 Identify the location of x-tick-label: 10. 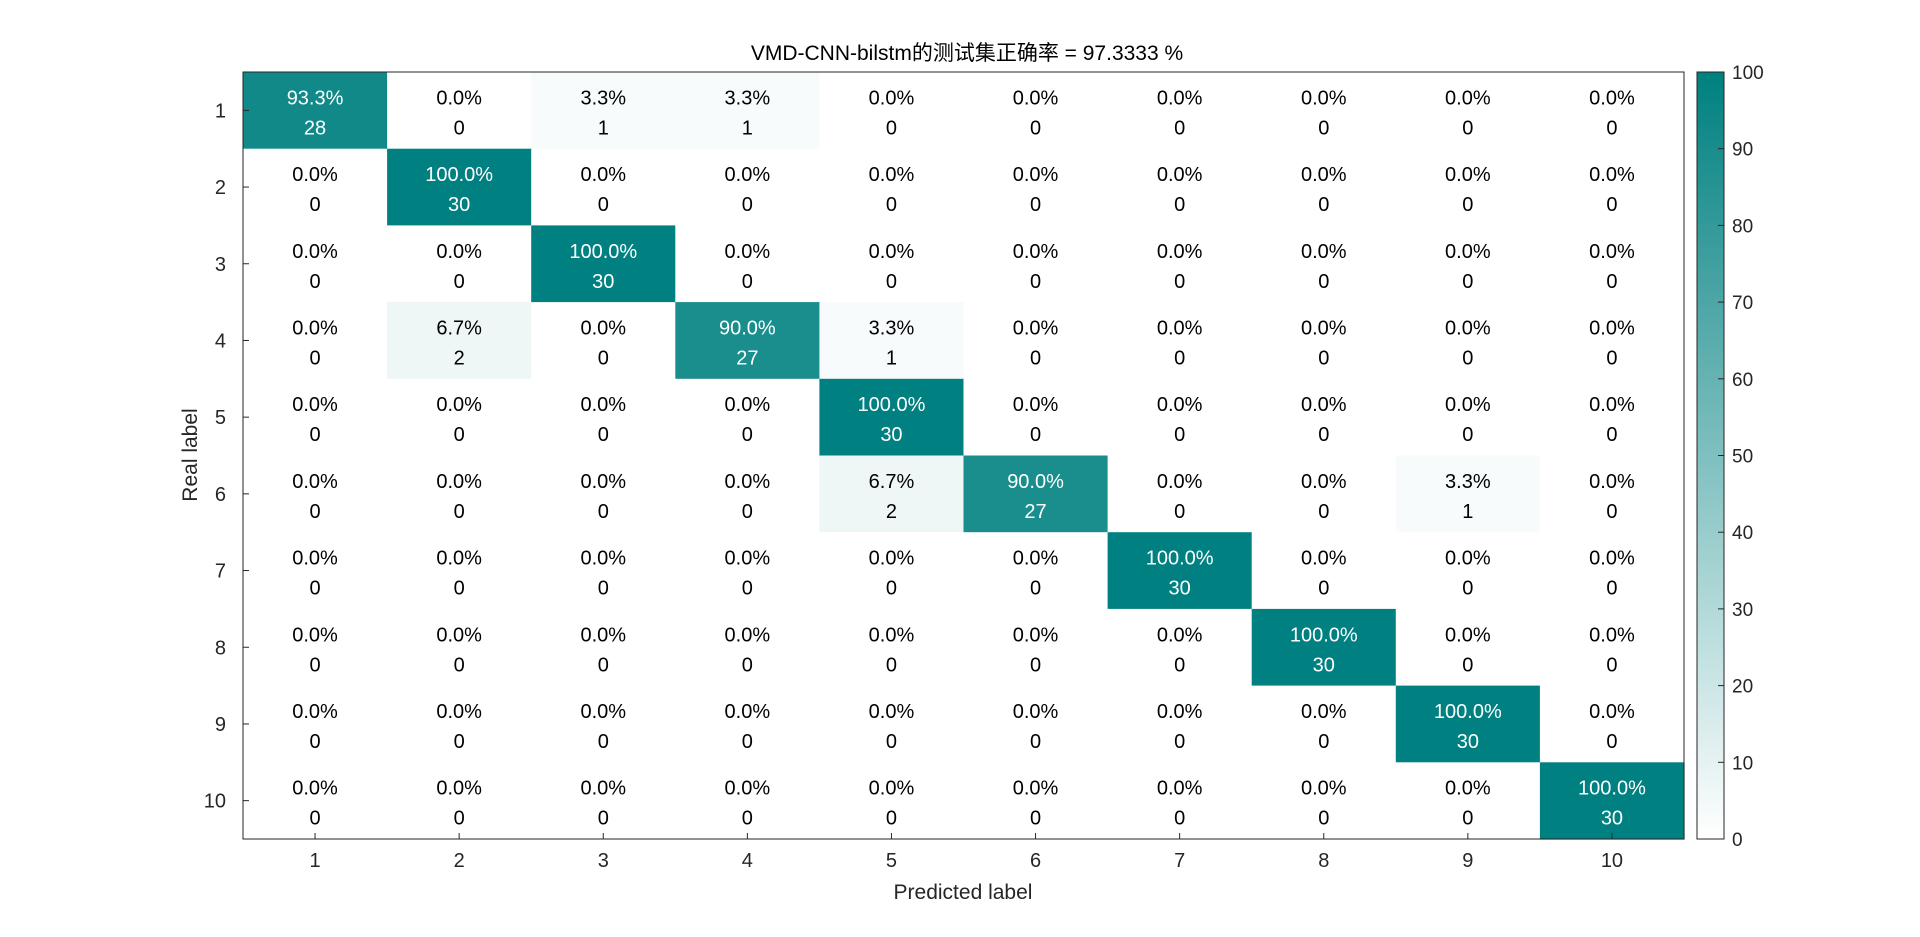
(1612, 861).